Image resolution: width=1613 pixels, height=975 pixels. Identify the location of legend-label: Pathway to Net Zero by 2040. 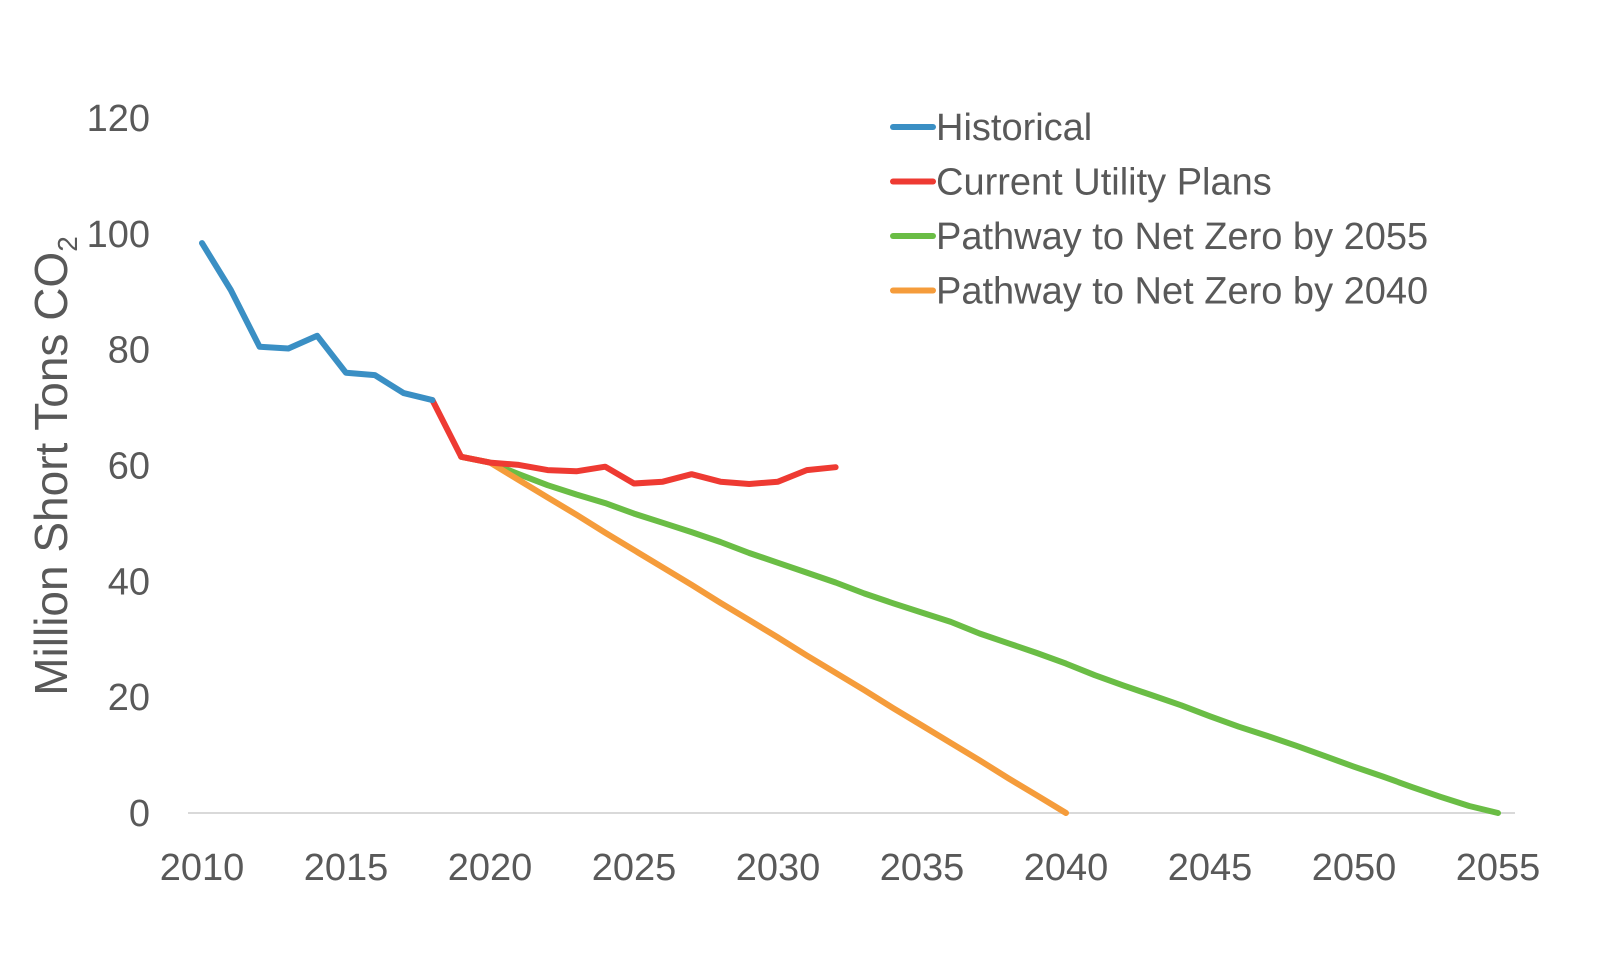
(1182, 292).